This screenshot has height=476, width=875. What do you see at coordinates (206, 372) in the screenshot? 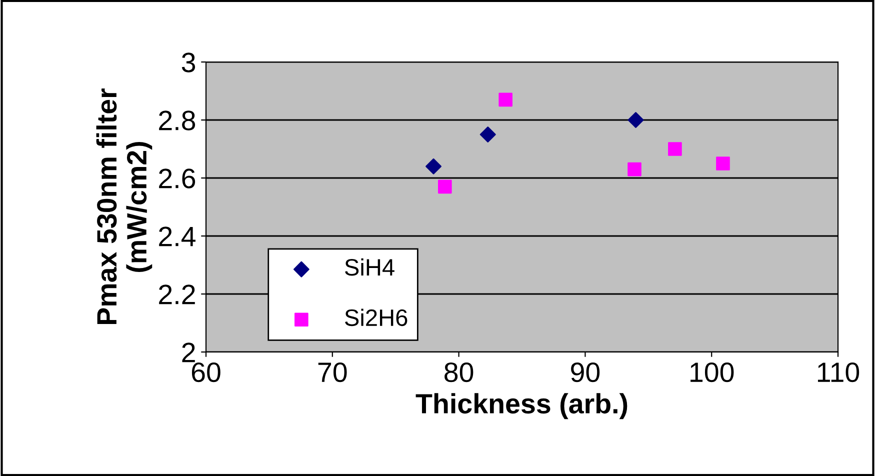
I see `x-tick-label: 60` at bounding box center [206, 372].